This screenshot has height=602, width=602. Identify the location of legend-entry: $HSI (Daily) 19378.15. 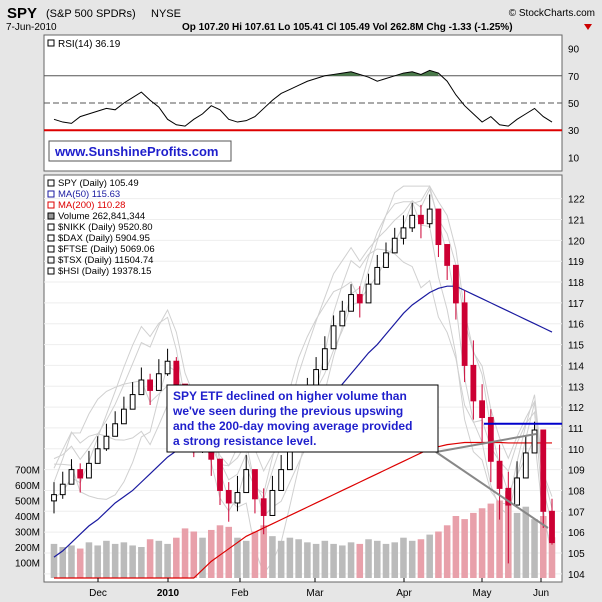
(104, 271).